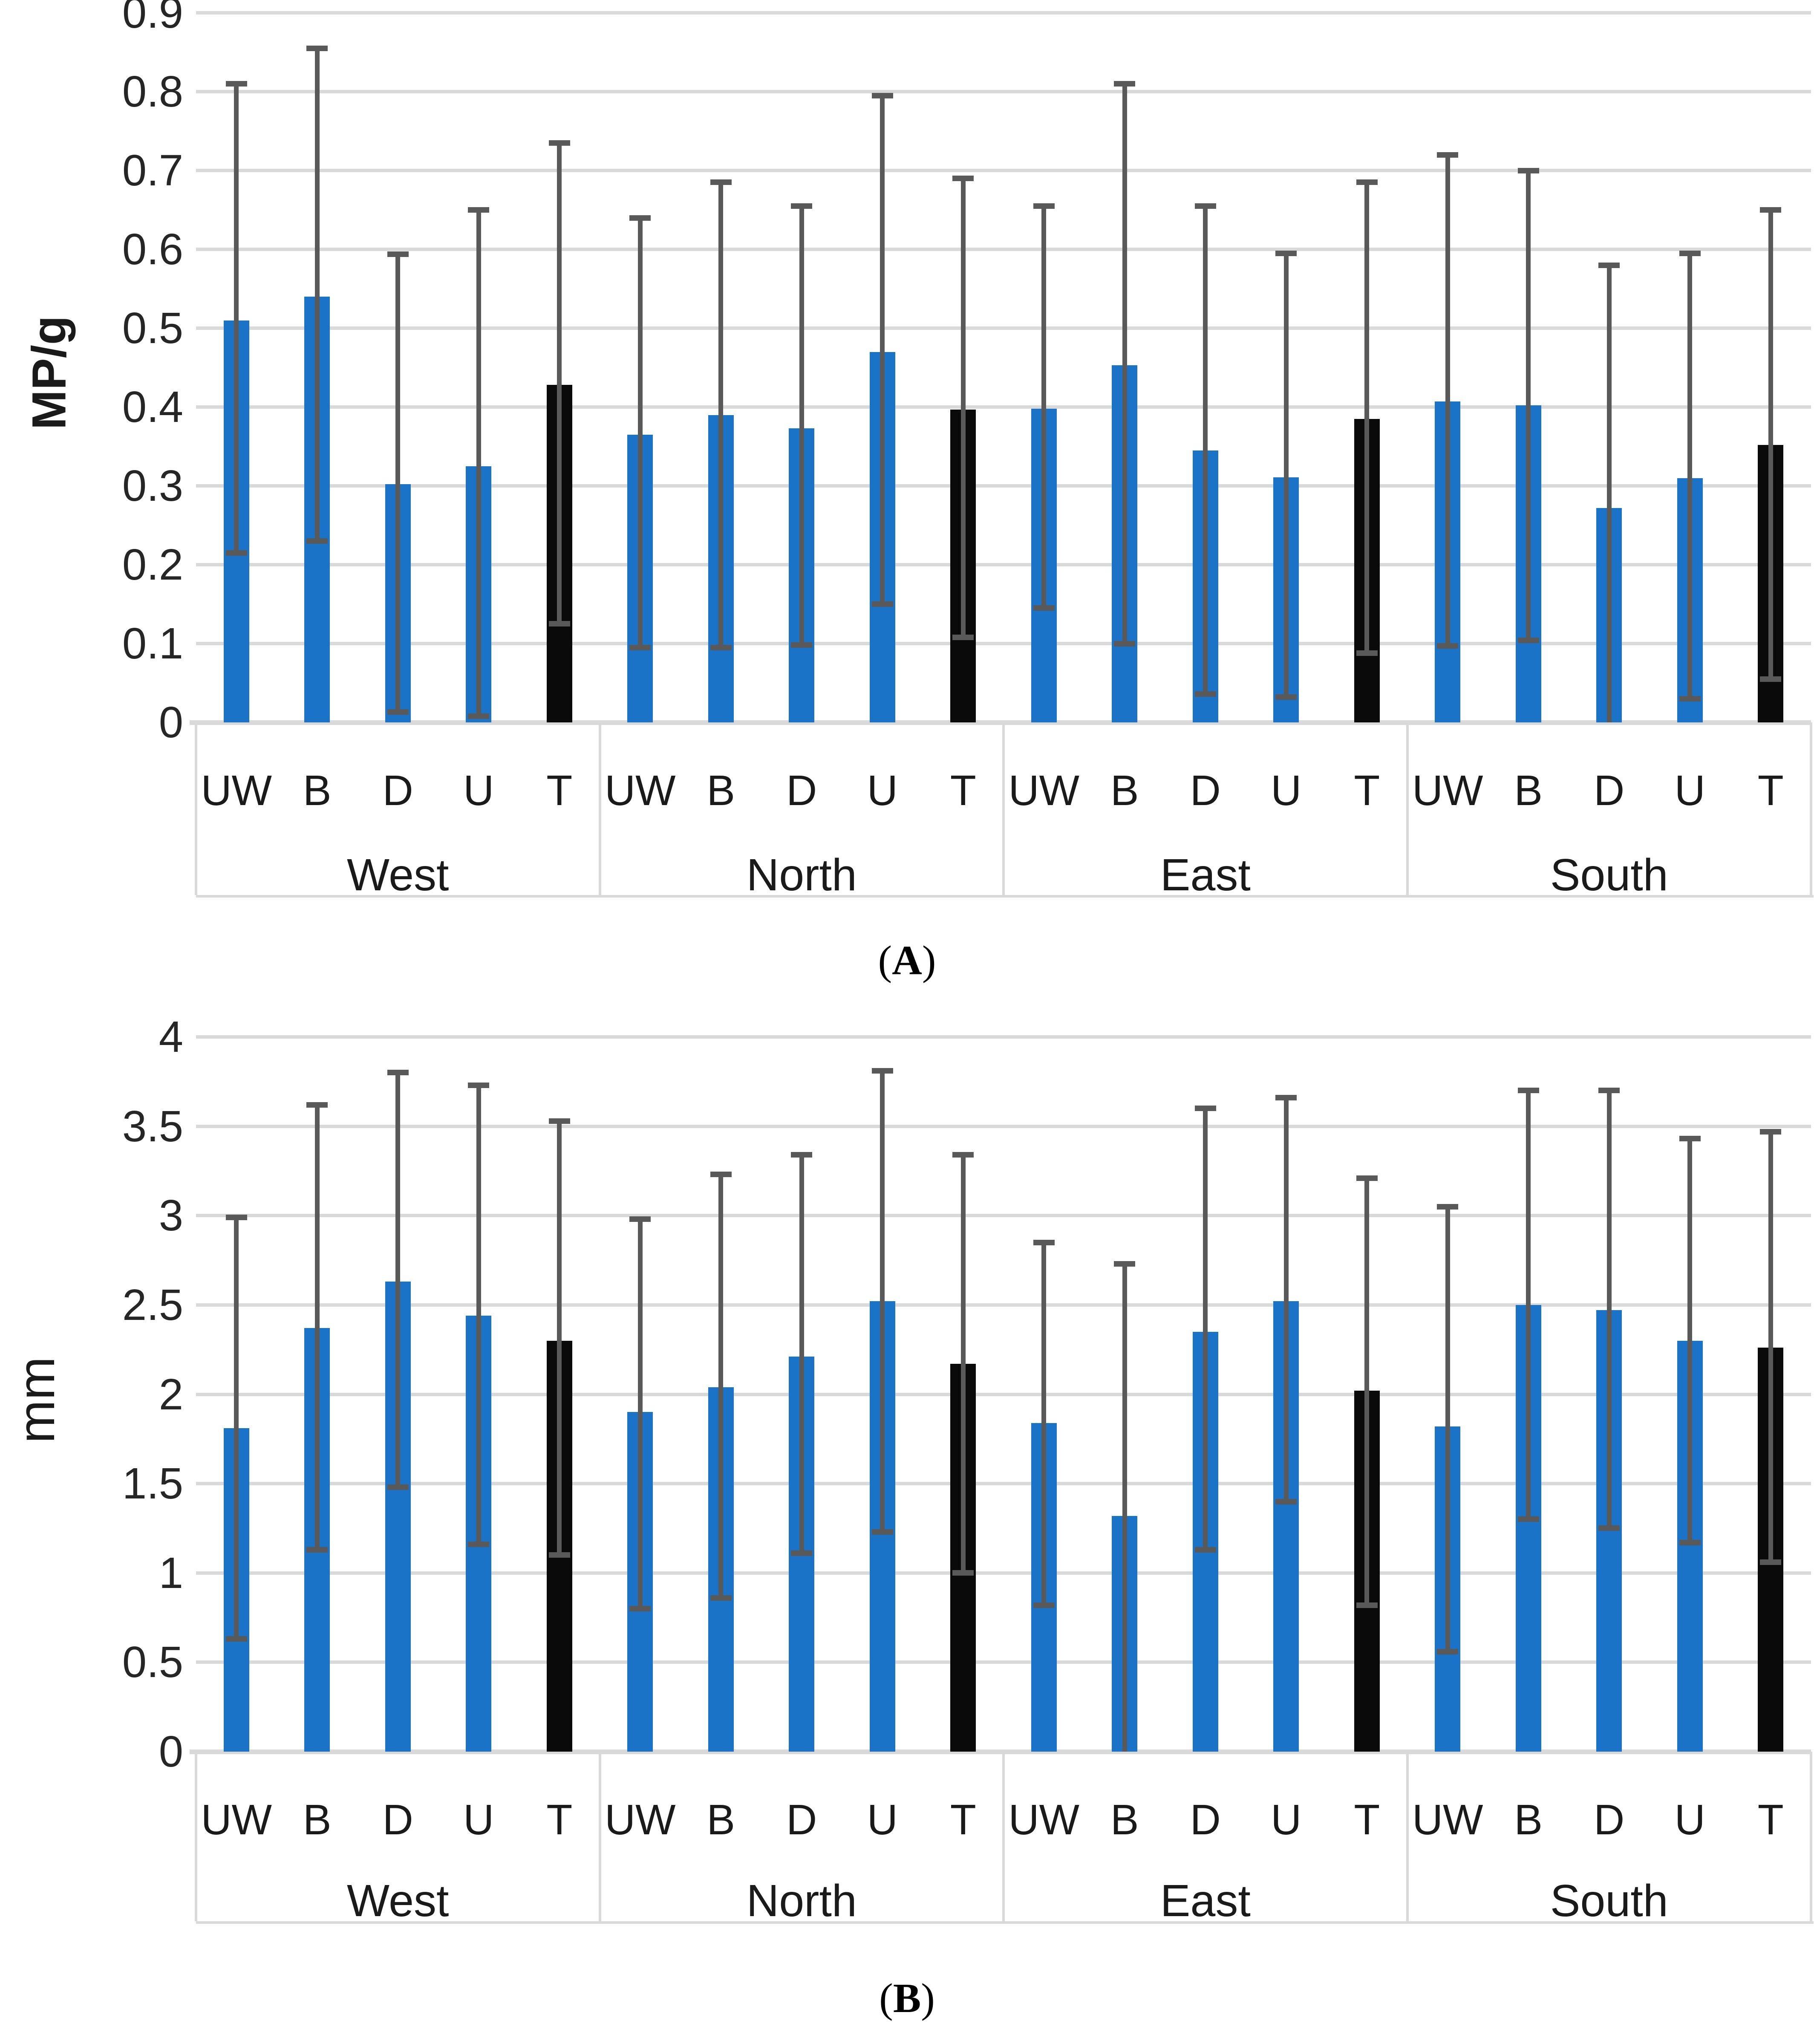 Image resolution: width=1814 pixels, height=2044 pixels. Describe the element at coordinates (1771, 210) in the screenshot. I see `error-cap-top-a-south-t` at that location.